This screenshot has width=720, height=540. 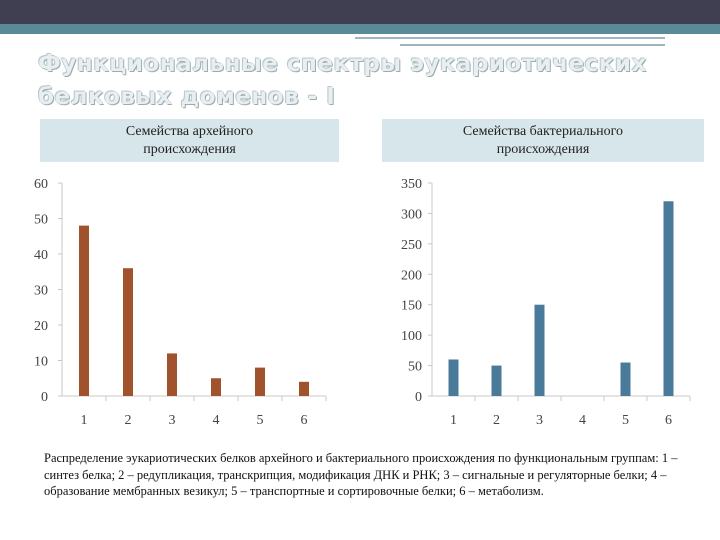 What do you see at coordinates (342, 64) in the screenshot?
I see `slide-title-line1: Функциональные спектры эукариотических` at bounding box center [342, 64].